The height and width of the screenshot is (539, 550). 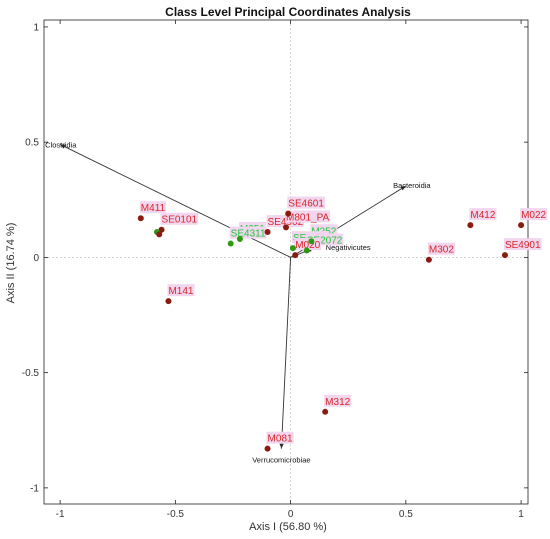 What do you see at coordinates (406, 514) in the screenshot?
I see `x-tick-label: 0.5` at bounding box center [406, 514].